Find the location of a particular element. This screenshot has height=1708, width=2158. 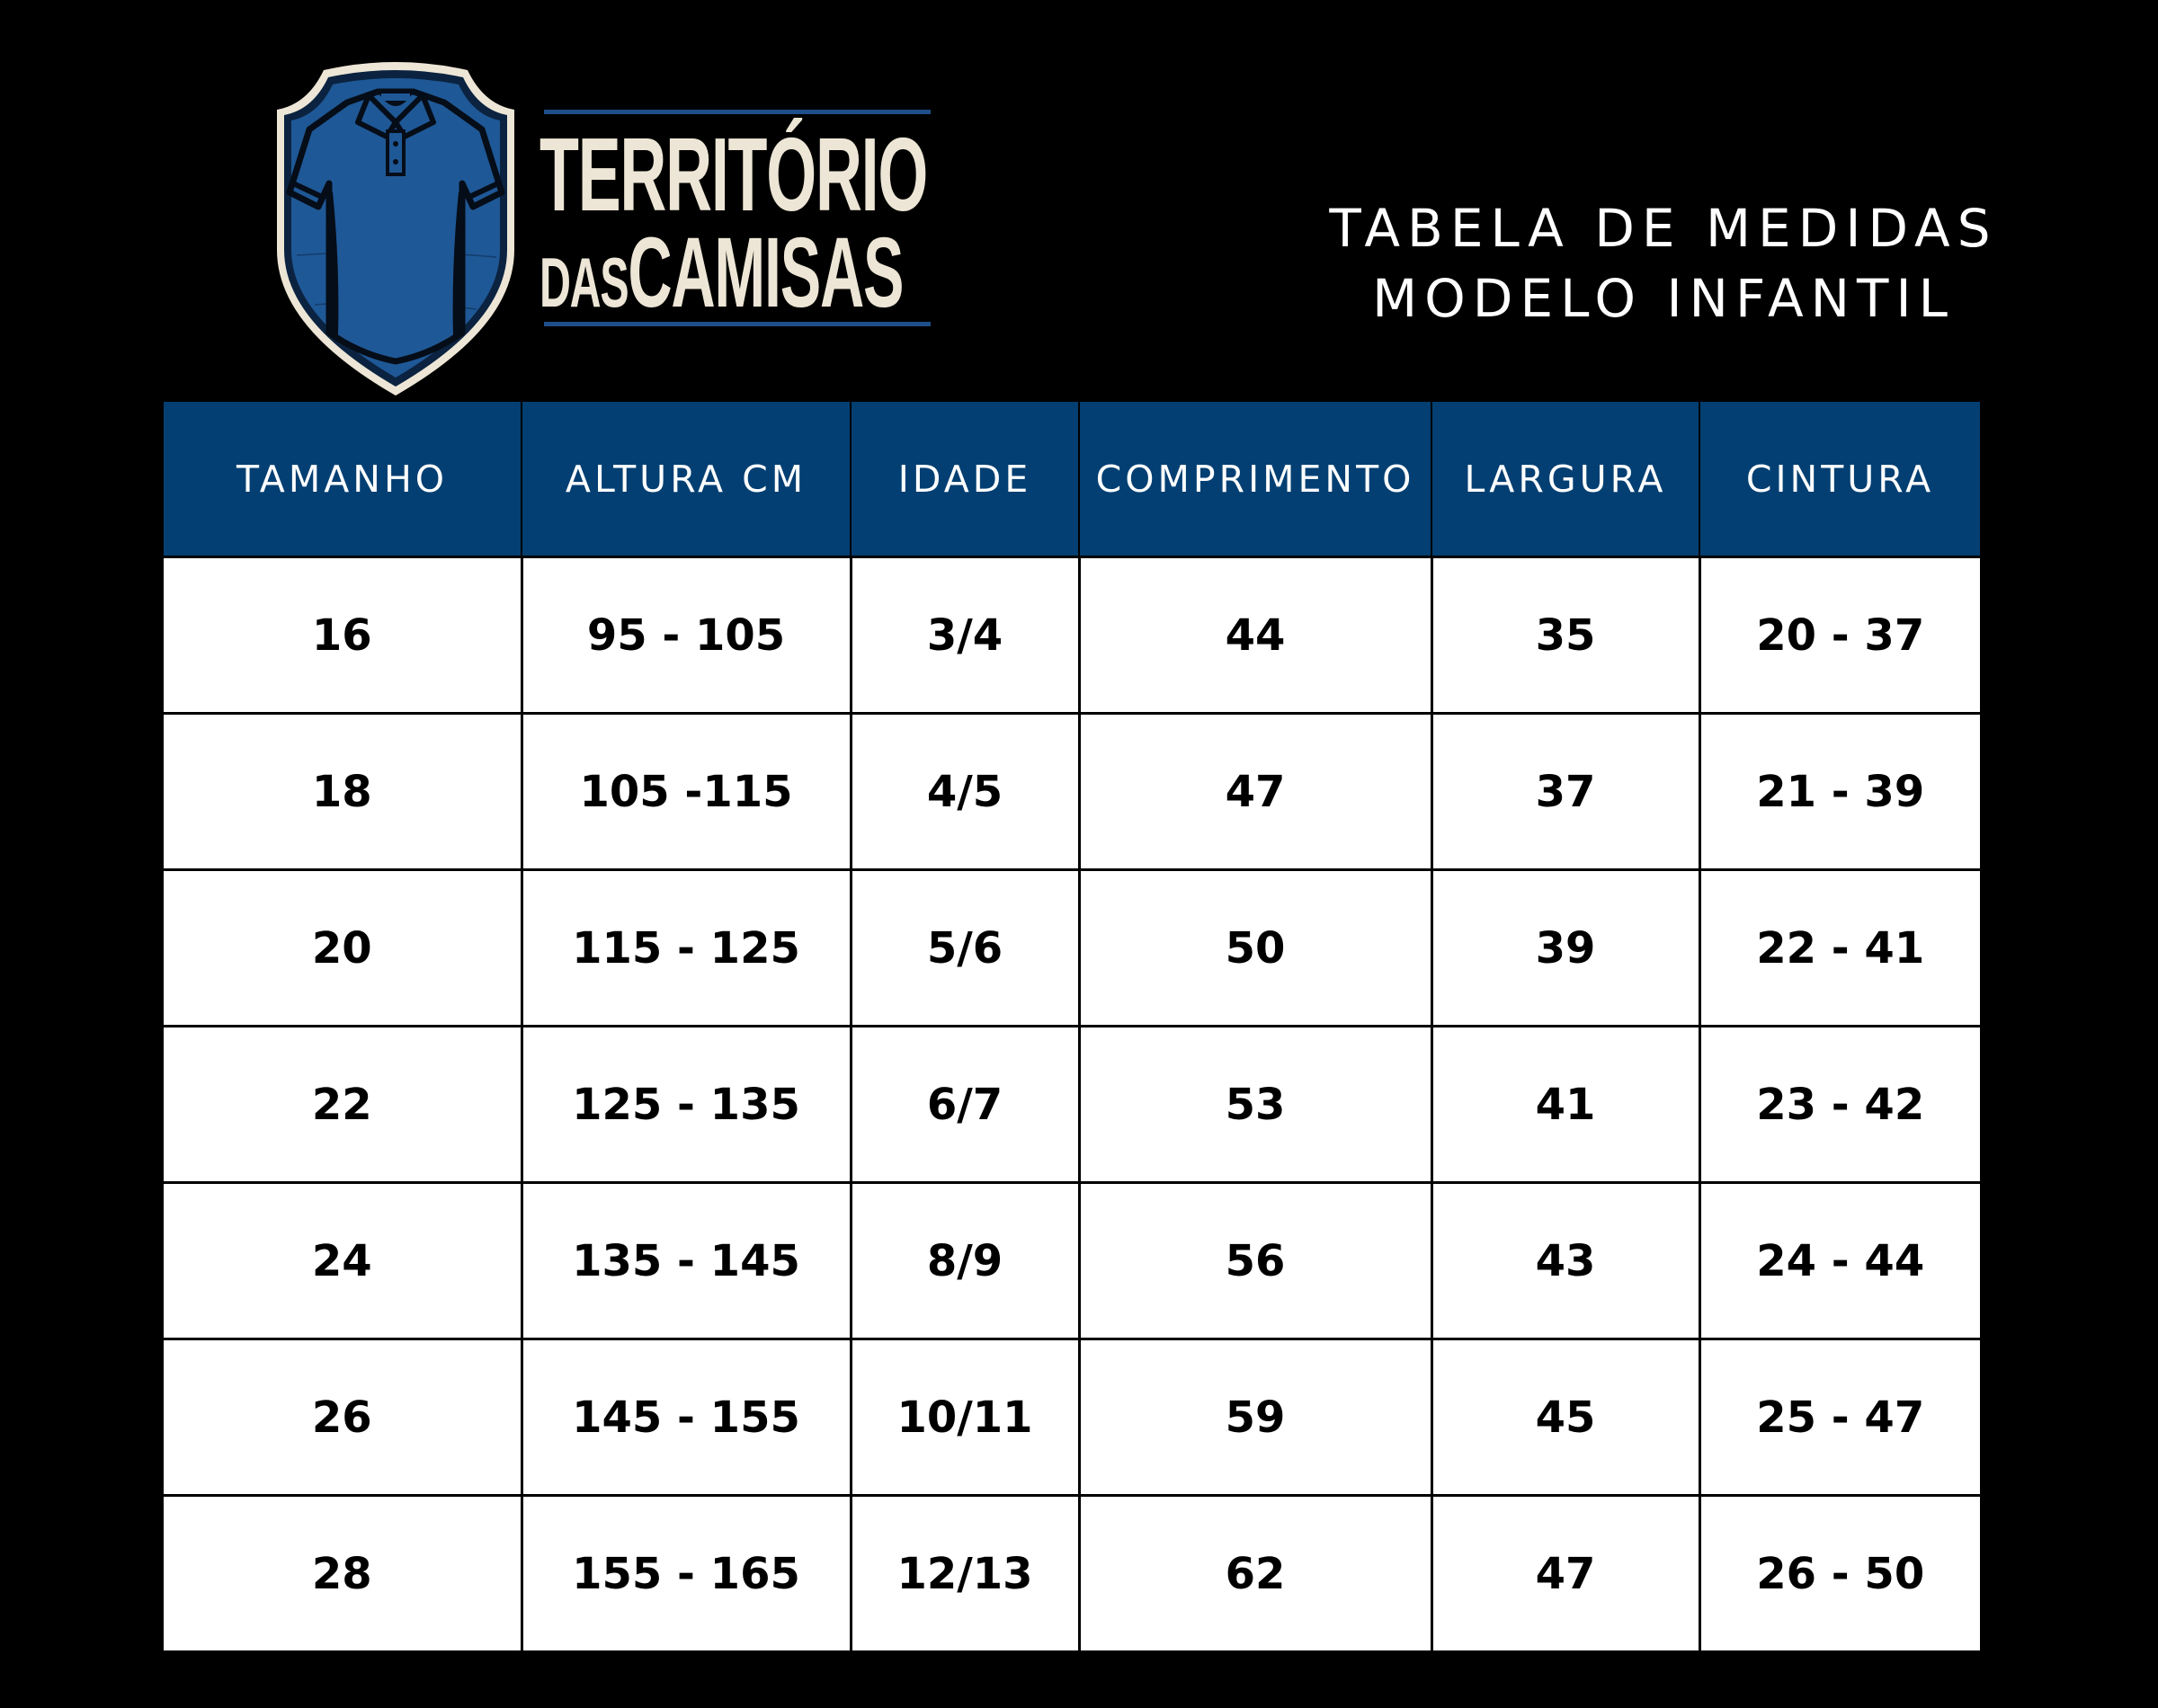

cell-cintura: 25 - 47 is located at coordinates (1839, 1417).